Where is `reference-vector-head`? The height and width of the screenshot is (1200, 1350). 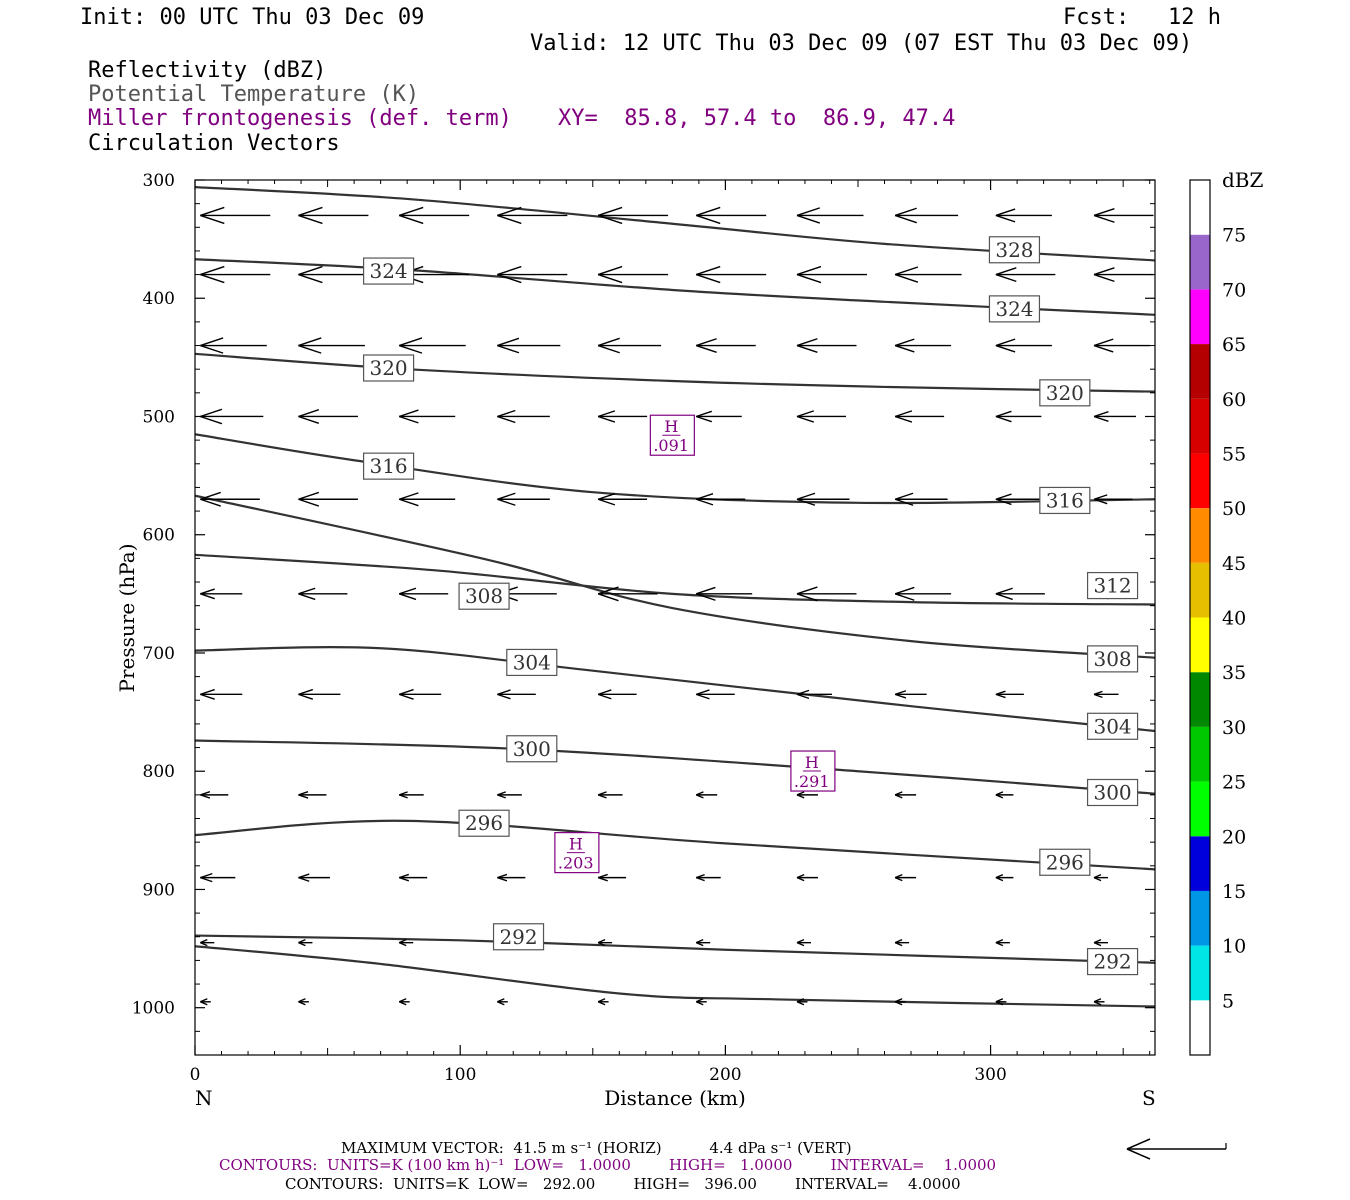
reference-vector-head is located at coordinates (1138, 1149).